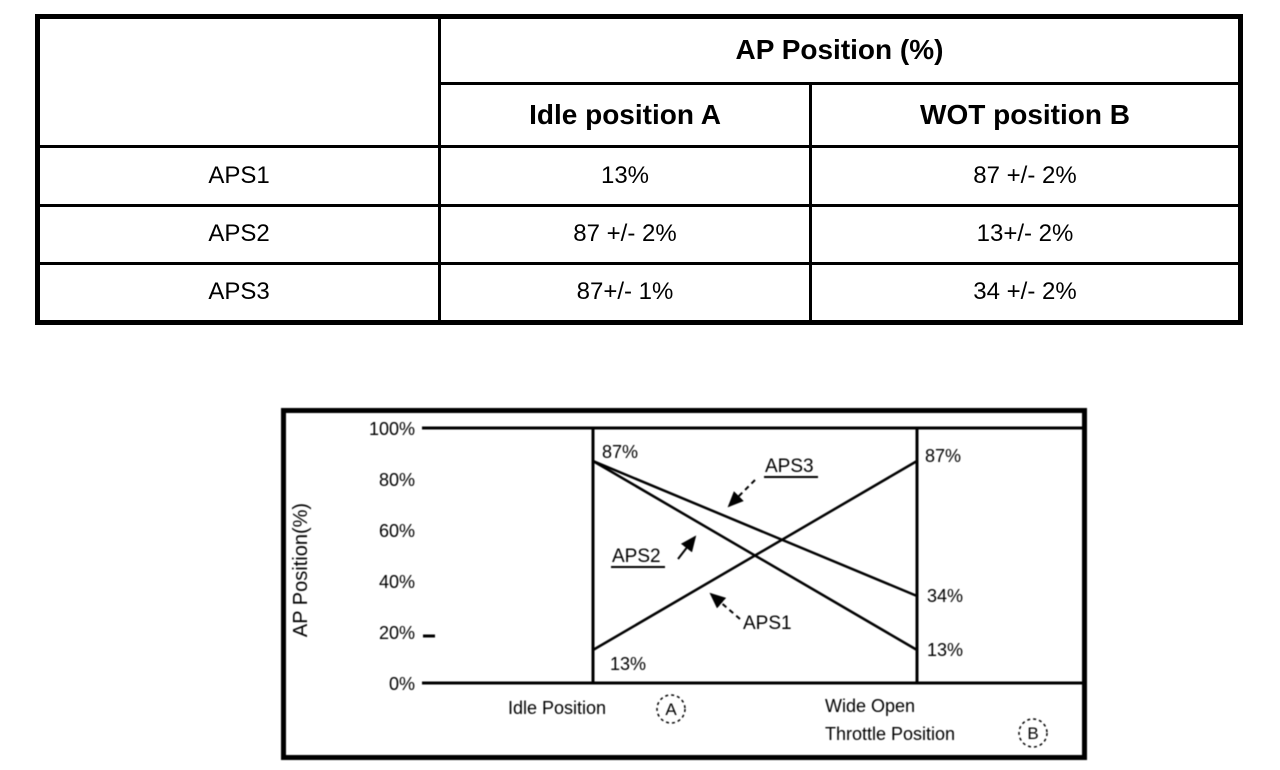 The height and width of the screenshot is (770, 1280). Describe the element at coordinates (945, 650) in the screenshot. I see `wot-low-value-label: 13%` at that location.